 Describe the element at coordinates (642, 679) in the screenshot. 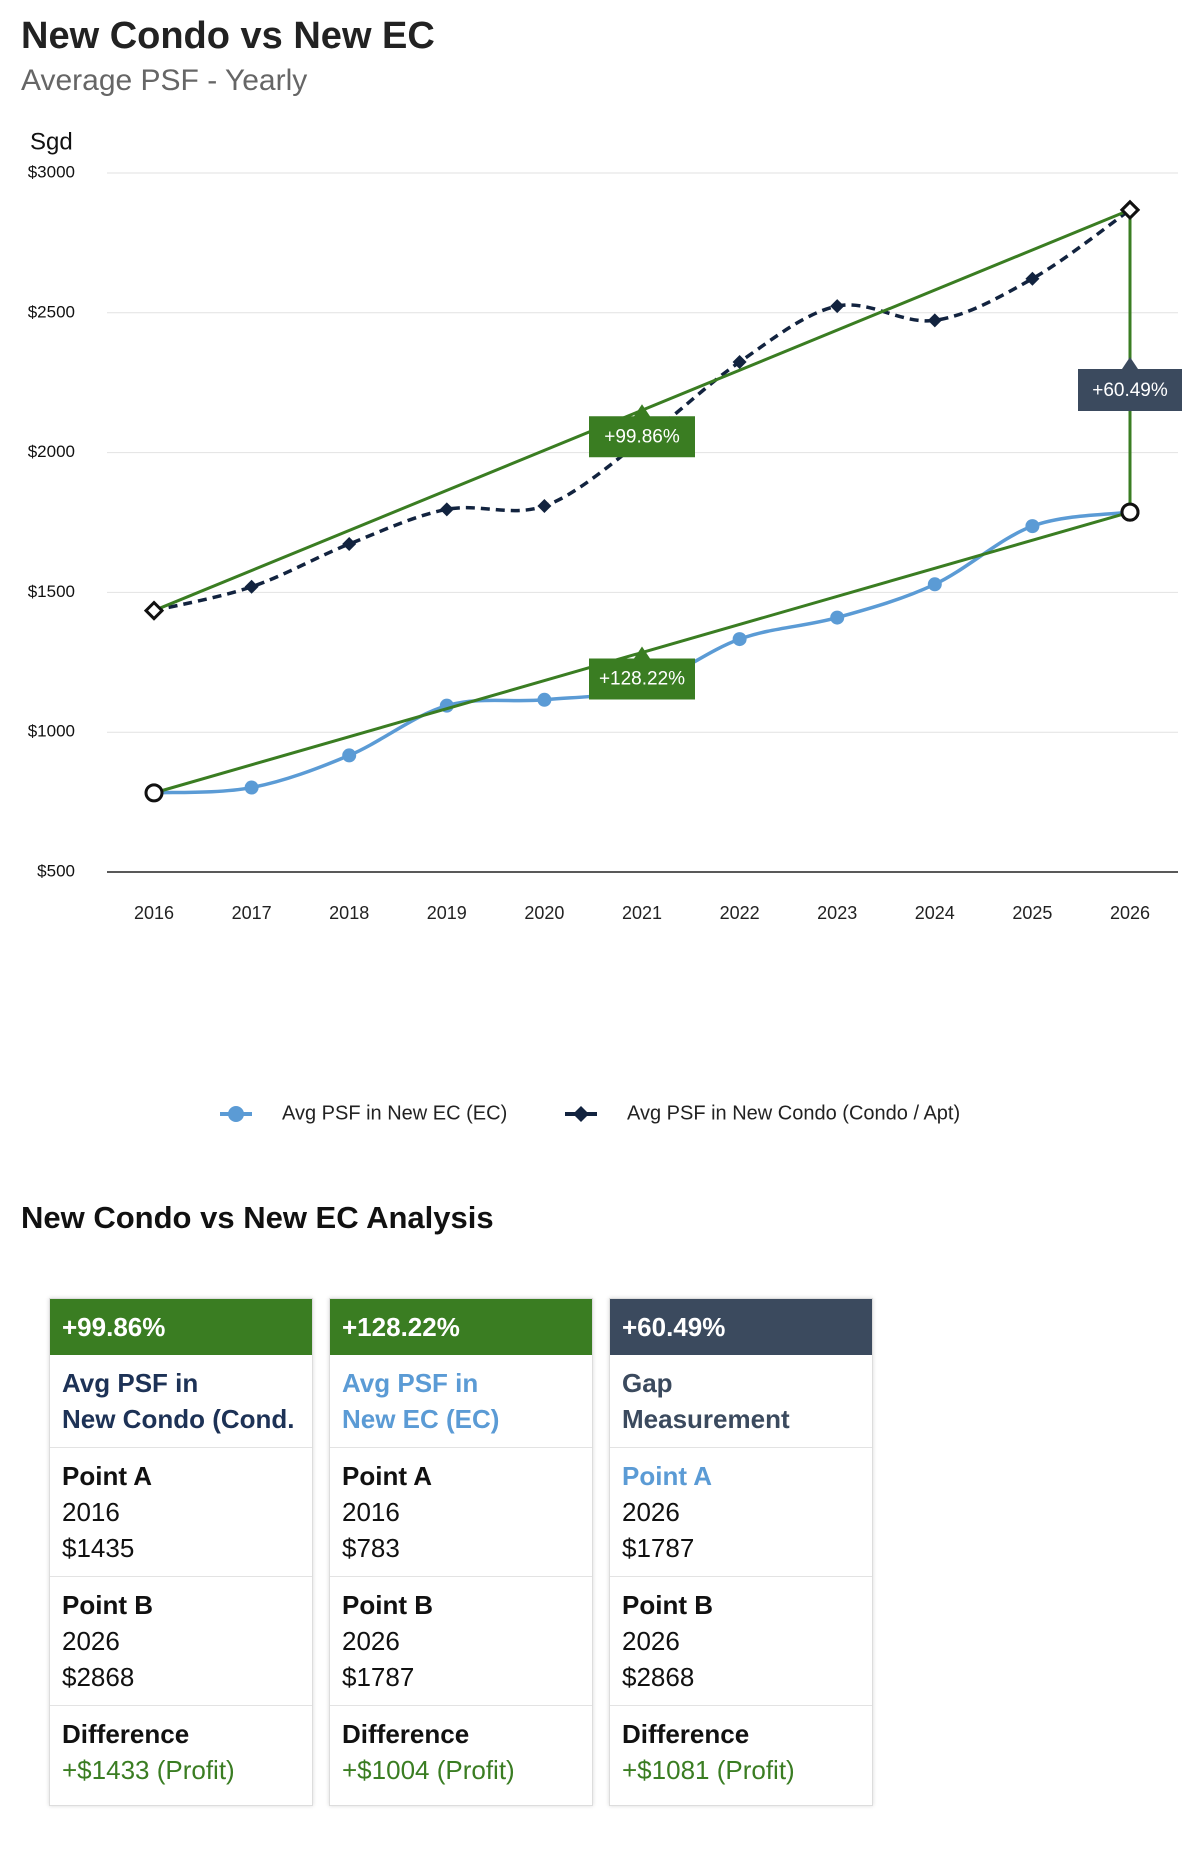

I see `trend-label-text: +128.22%` at that location.